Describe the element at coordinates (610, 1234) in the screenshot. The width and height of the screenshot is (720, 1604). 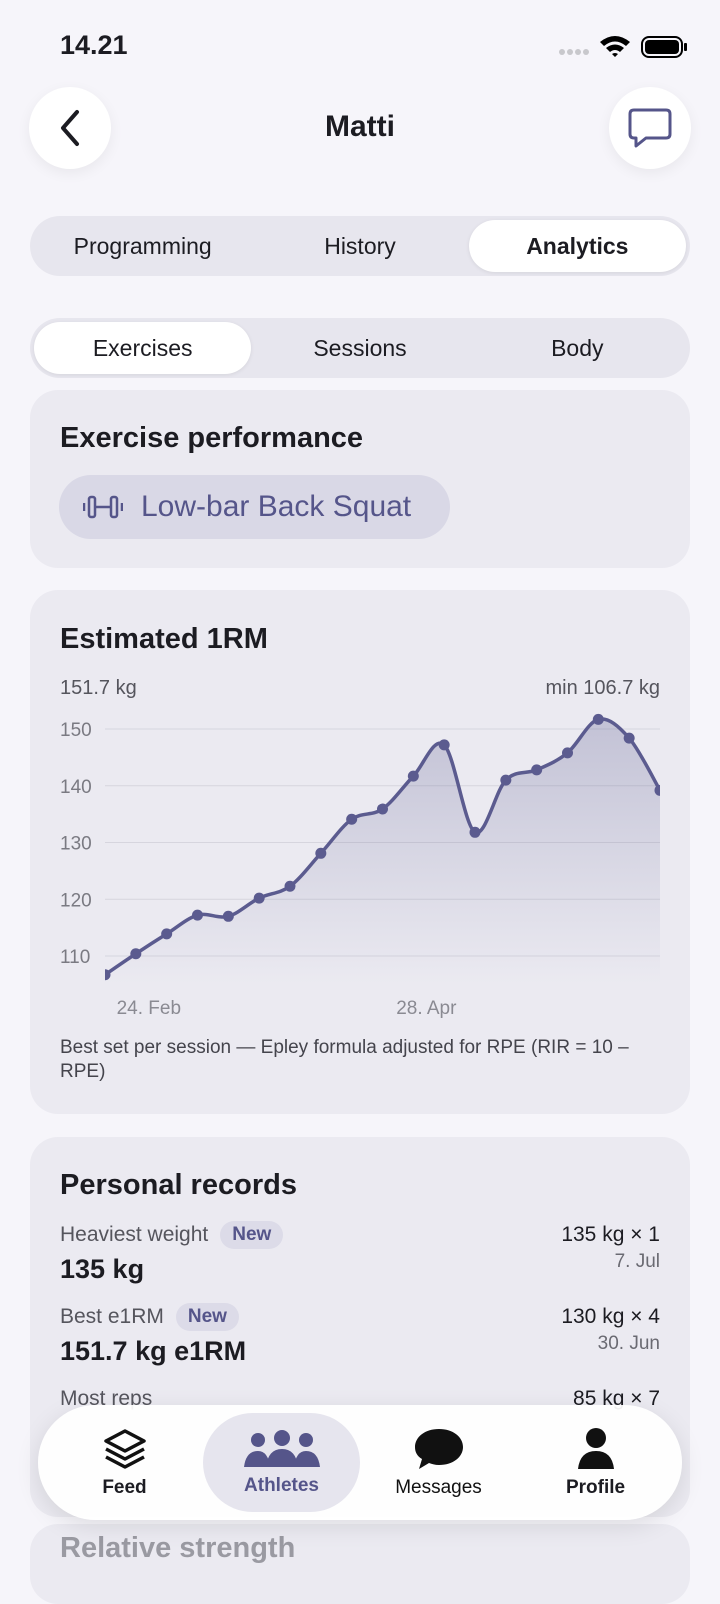
I see `record-detail: 135 kg × 1` at that location.